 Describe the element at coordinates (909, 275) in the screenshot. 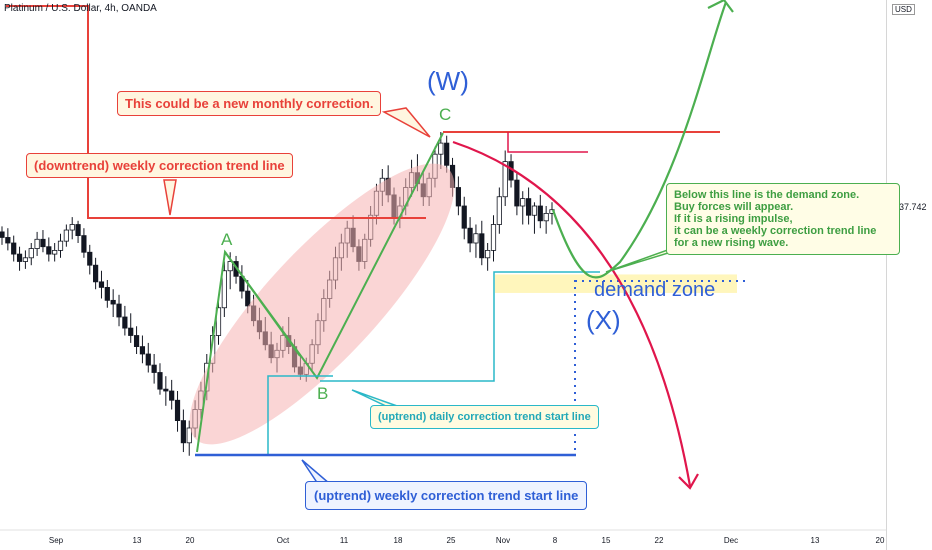

I see `price-axis` at that location.